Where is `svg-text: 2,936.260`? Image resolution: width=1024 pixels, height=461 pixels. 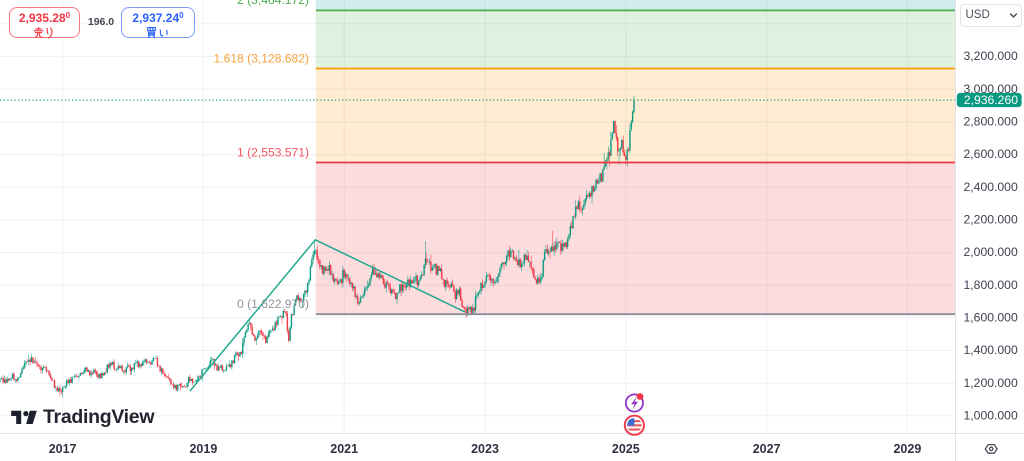
svg-text: 2,936.260 is located at coordinates (991, 100).